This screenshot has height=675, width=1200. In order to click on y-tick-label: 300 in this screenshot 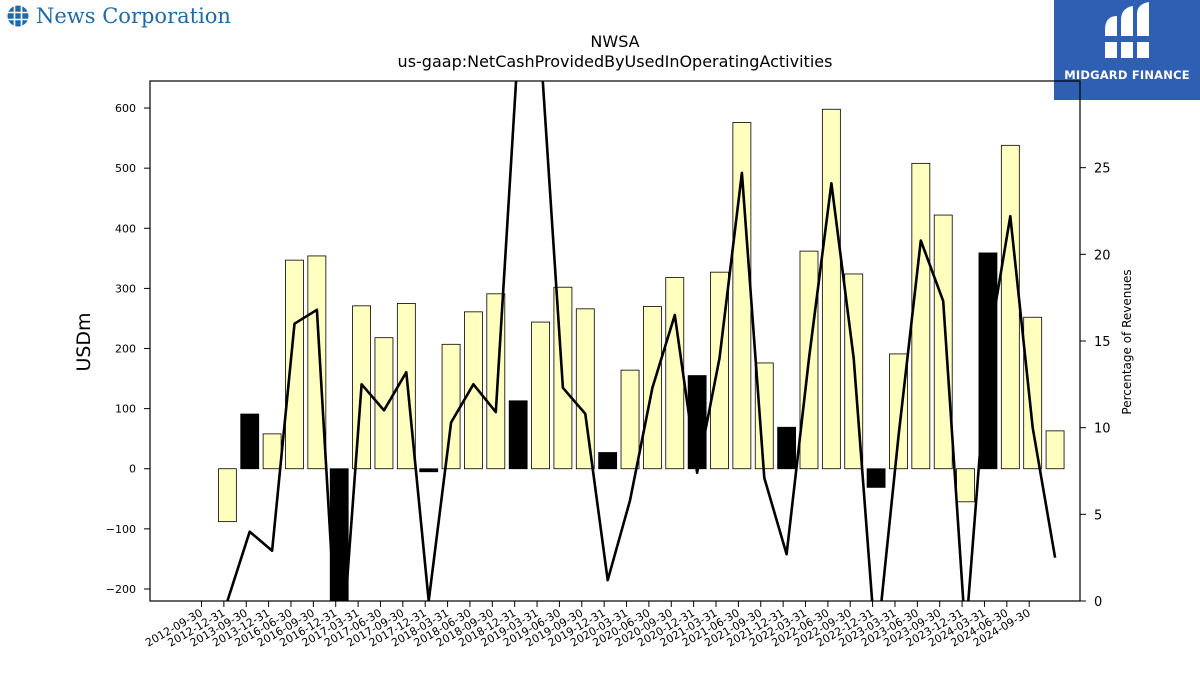, I will do `click(125, 288)`.